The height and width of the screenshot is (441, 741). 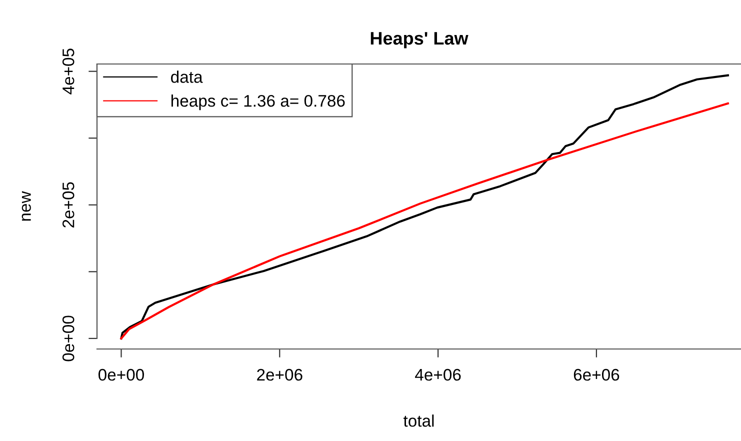 I want to click on y-axis-title: new, so click(x=26, y=206).